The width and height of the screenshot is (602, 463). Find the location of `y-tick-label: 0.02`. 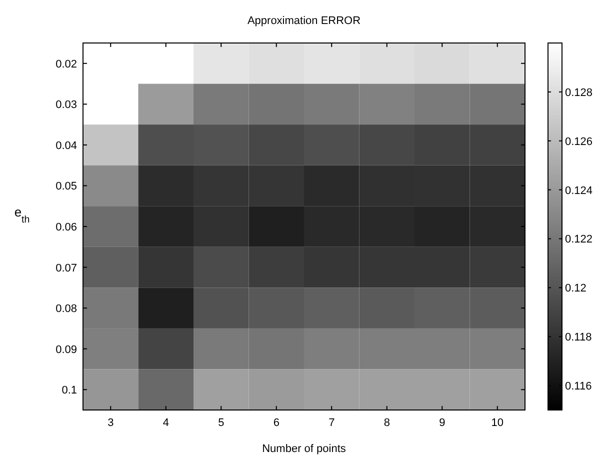

y-tick-label: 0.02 is located at coordinates (66, 64).